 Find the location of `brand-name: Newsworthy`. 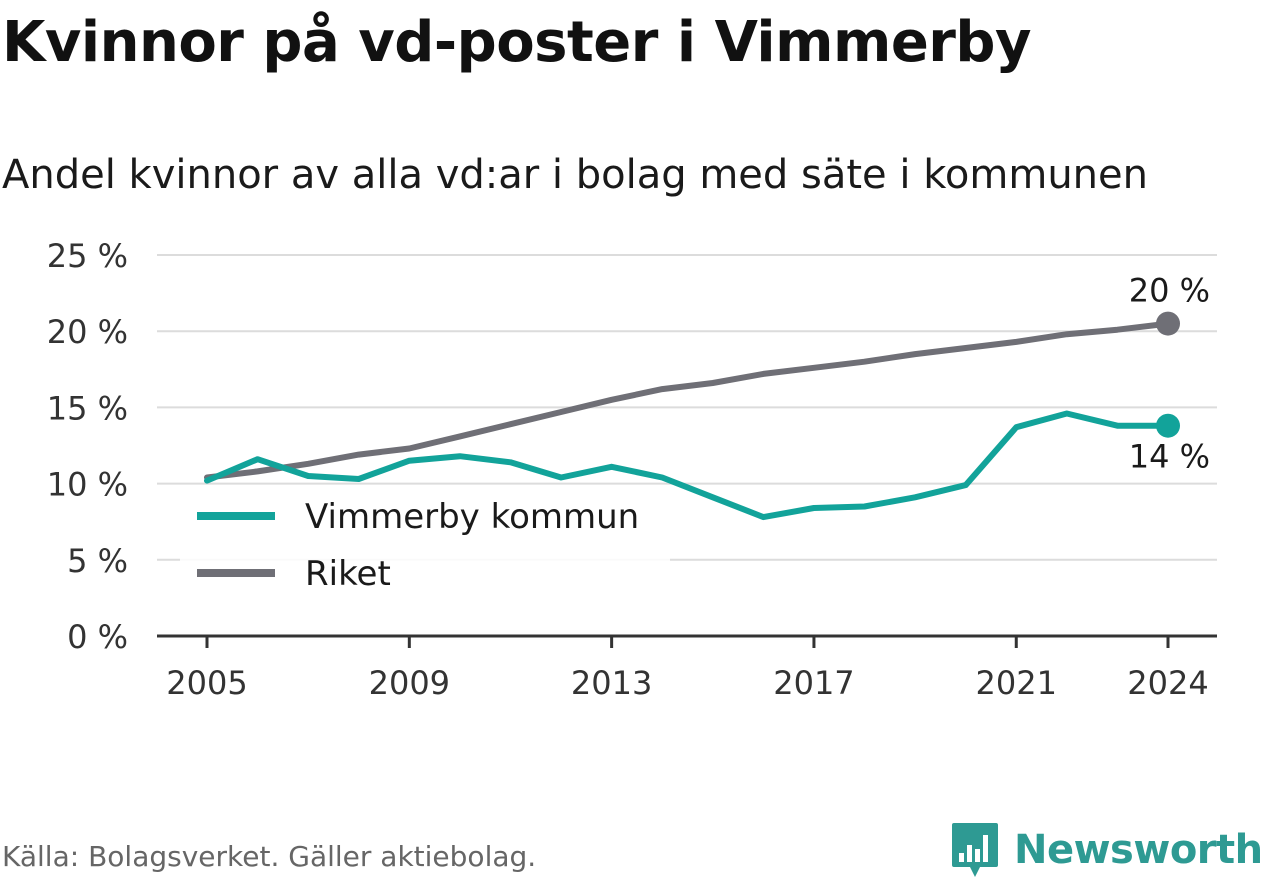

brand-name: Newsworthy is located at coordinates (1138, 850).